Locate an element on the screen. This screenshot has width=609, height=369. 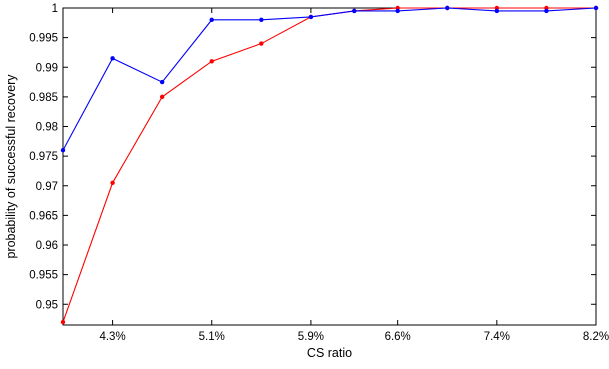
y-tick-label: 0.995 is located at coordinates (43, 39).